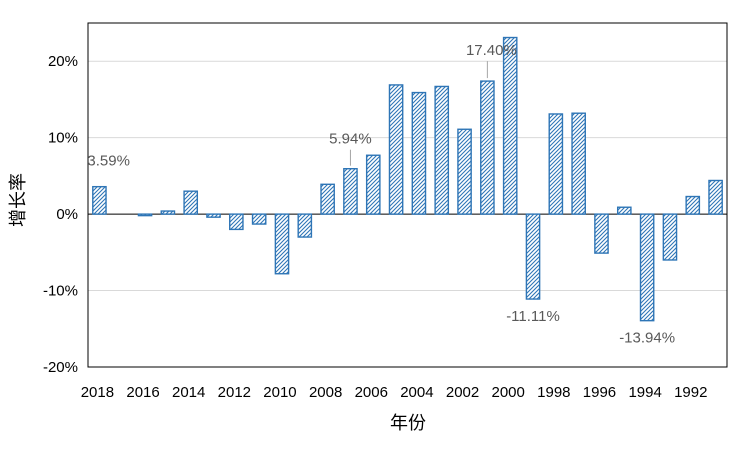  What do you see at coordinates (142, 392) in the screenshot?
I see `x-tick-label: 2016` at bounding box center [142, 392].